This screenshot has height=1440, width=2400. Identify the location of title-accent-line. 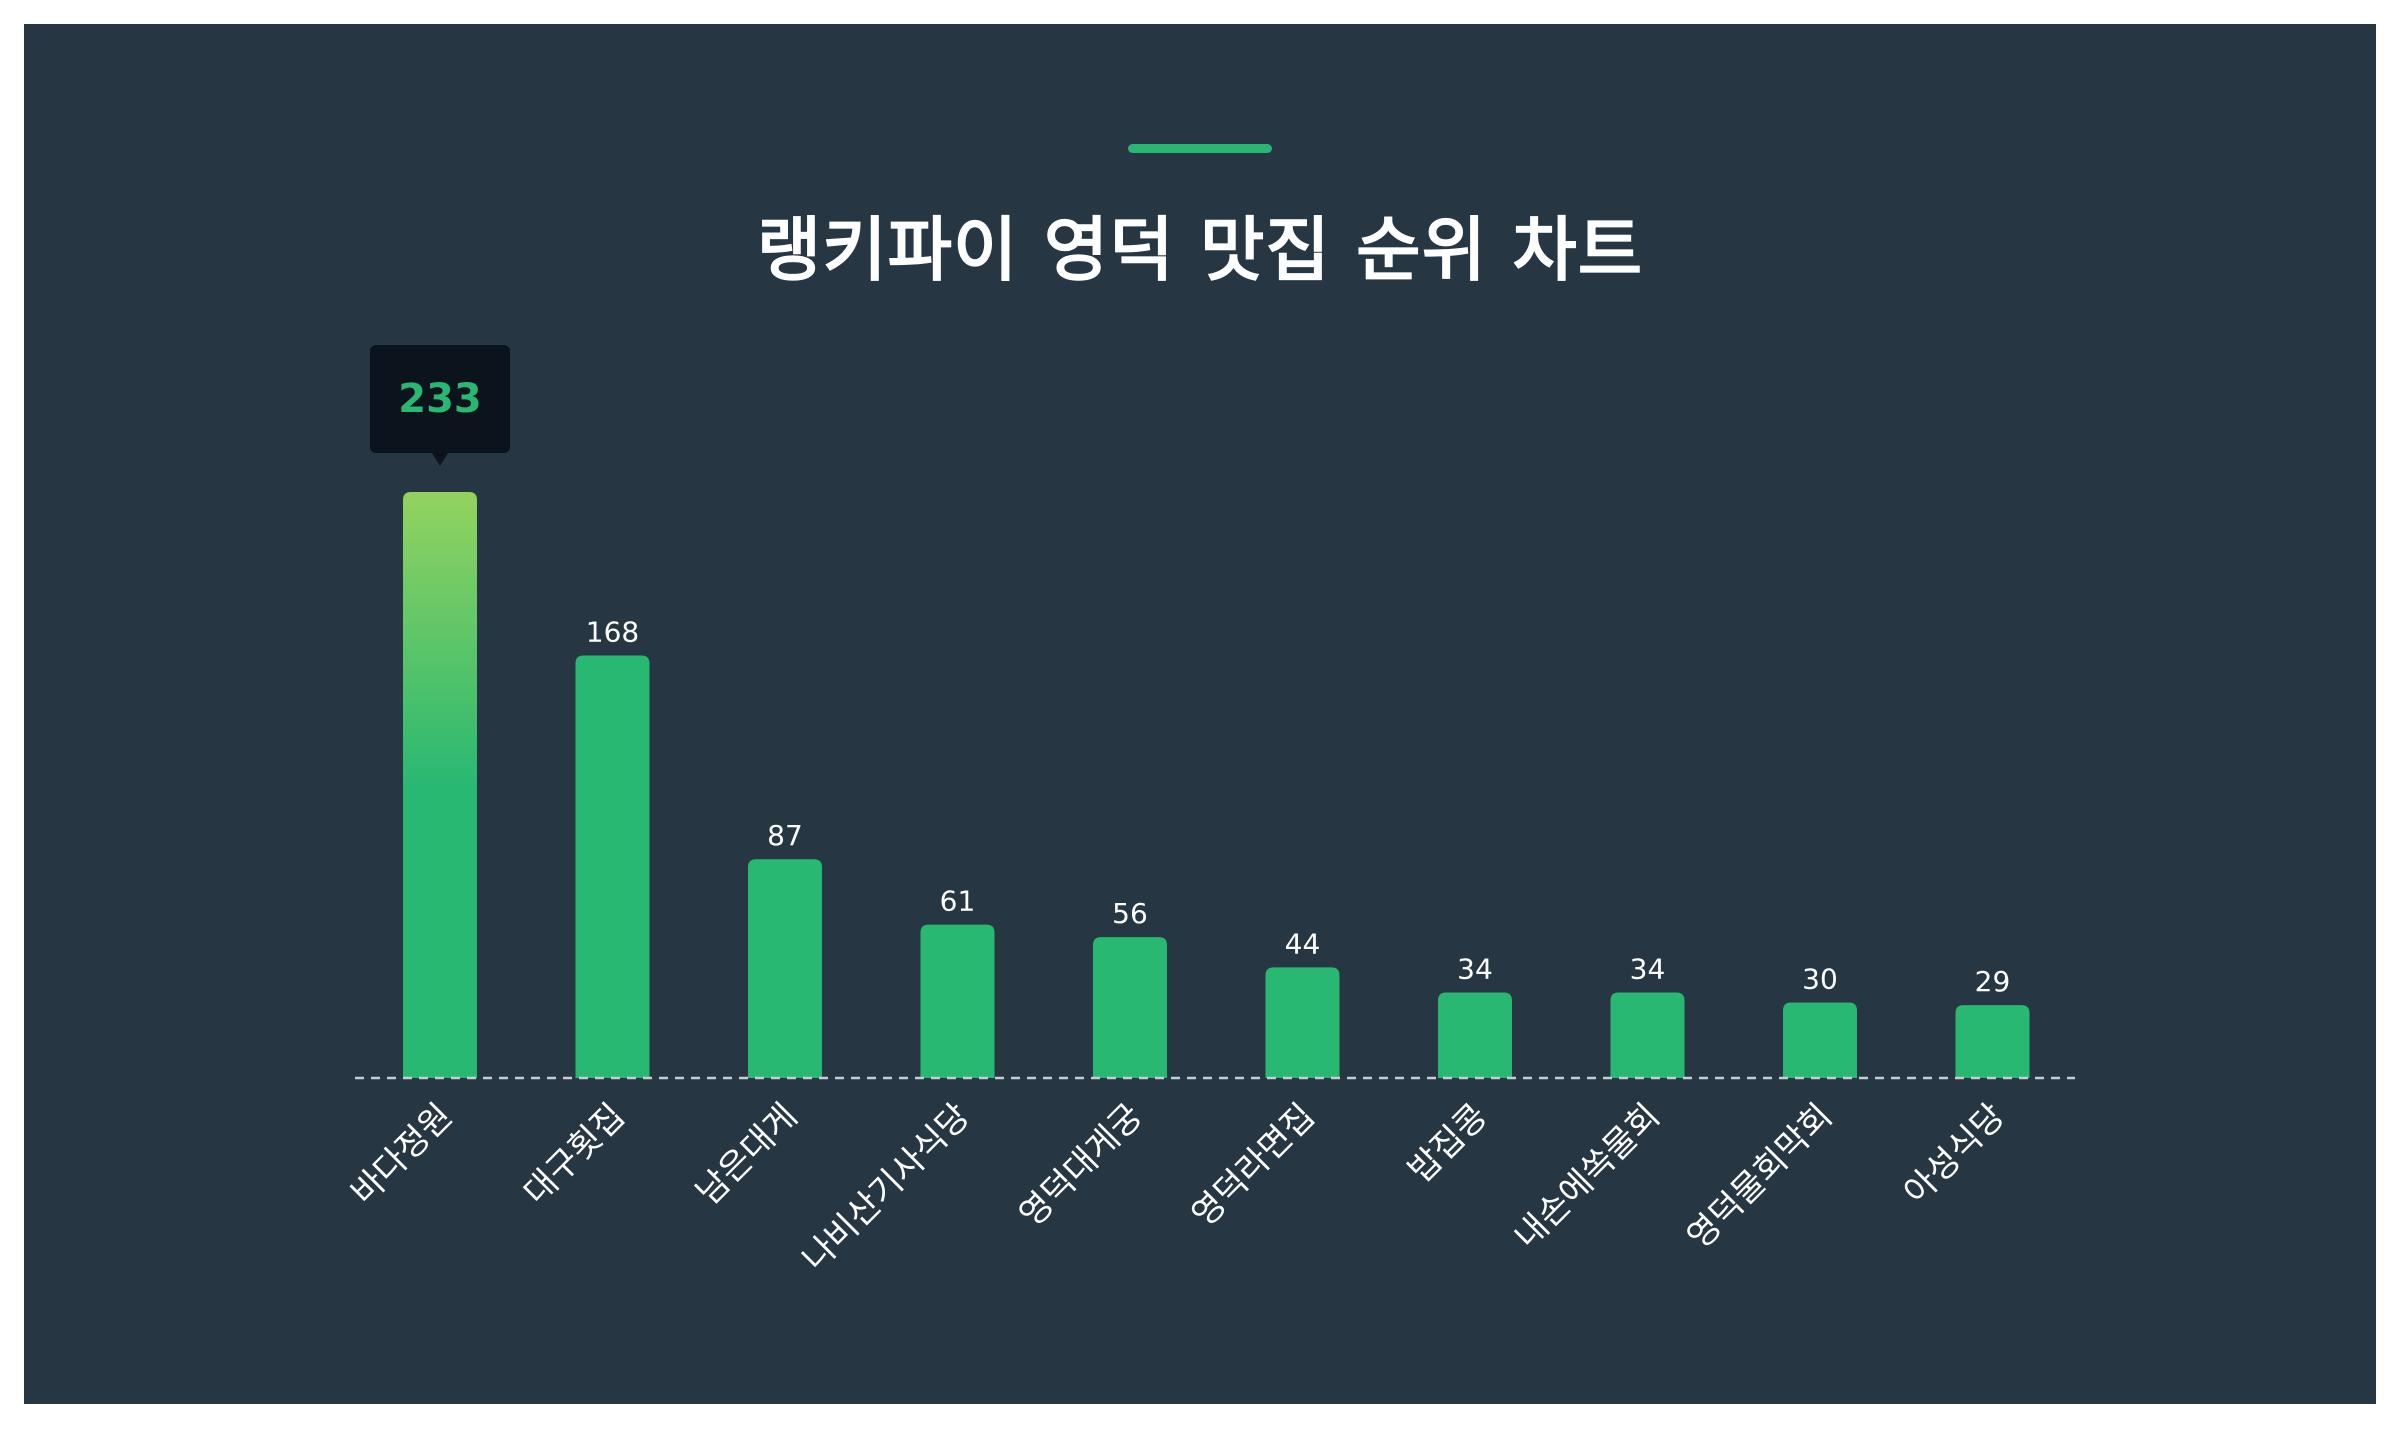
(1200, 148).